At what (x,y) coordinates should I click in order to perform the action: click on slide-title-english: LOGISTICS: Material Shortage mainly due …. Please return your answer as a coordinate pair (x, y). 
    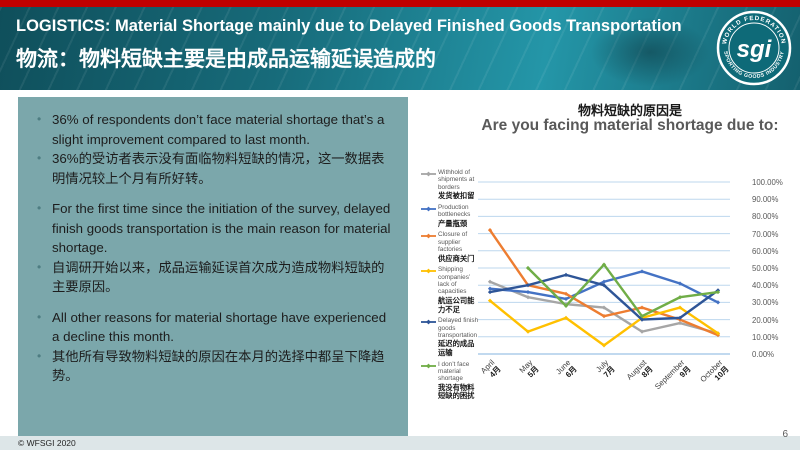
    Looking at the image, I should click on (349, 26).